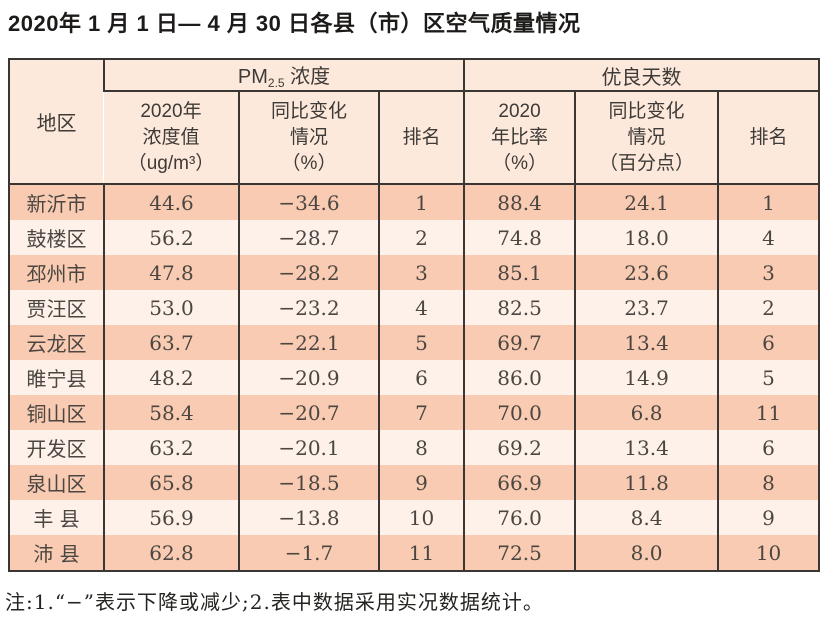 Image resolution: width=825 pixels, height=620 pixels. Describe the element at coordinates (646, 202) in the screenshot. I see `cell-days-change: 24.1` at that location.